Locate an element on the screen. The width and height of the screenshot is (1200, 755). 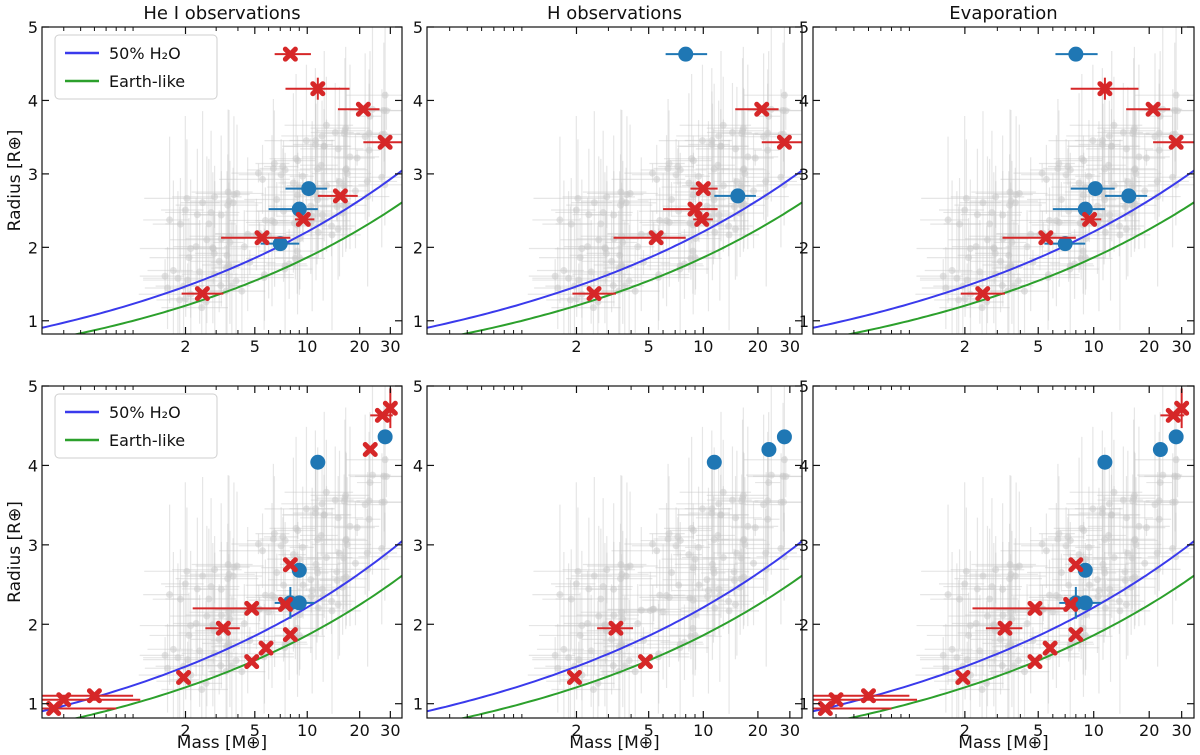
earth-like-curve is located at coordinates (1019, 646).